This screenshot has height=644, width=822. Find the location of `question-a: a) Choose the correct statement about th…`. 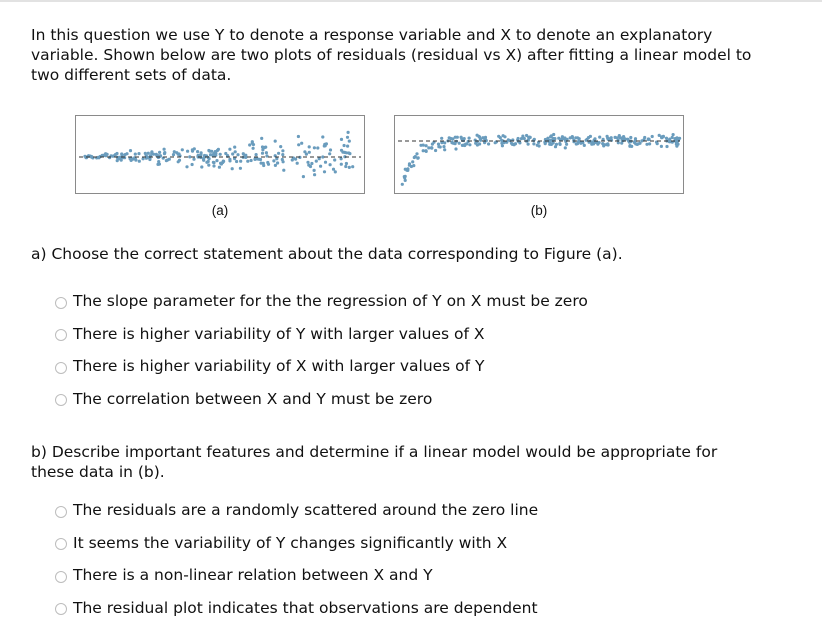

question-a: a) Choose the correct statement about th… is located at coordinates (327, 254).